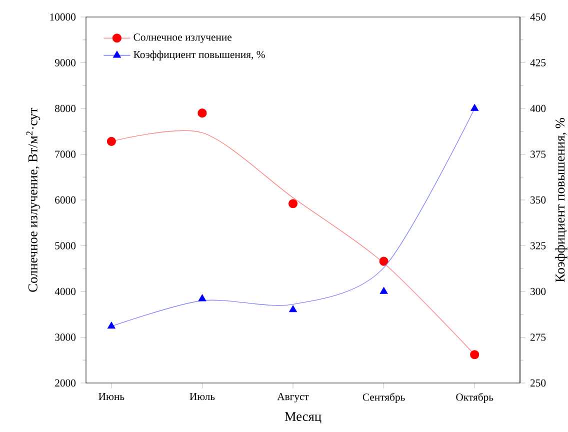 The image size is (568, 432). I want to click on y-tick-label: 7000, so click(65, 154).